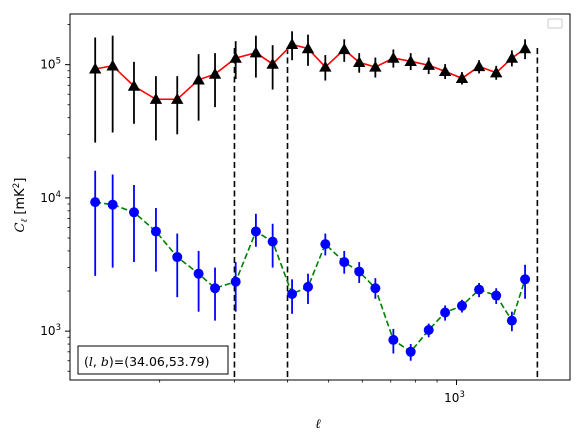  What do you see at coordinates (318, 424) in the screenshot?
I see `x-axis-label: ℓ` at bounding box center [318, 424].